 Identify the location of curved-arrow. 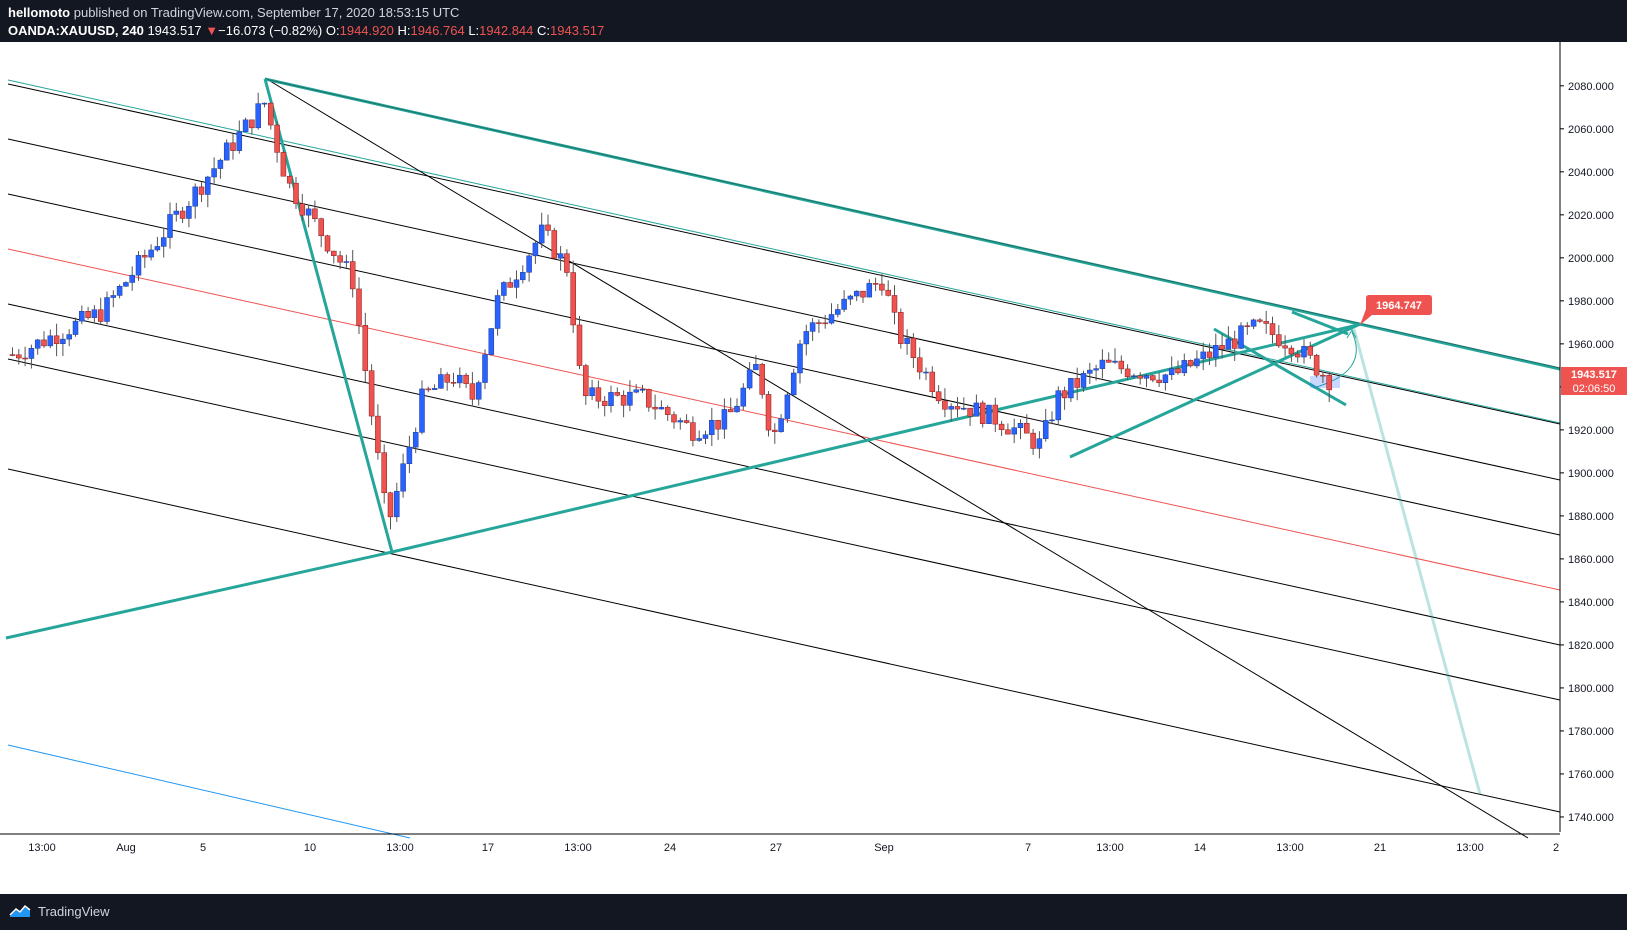
(1334, 360).